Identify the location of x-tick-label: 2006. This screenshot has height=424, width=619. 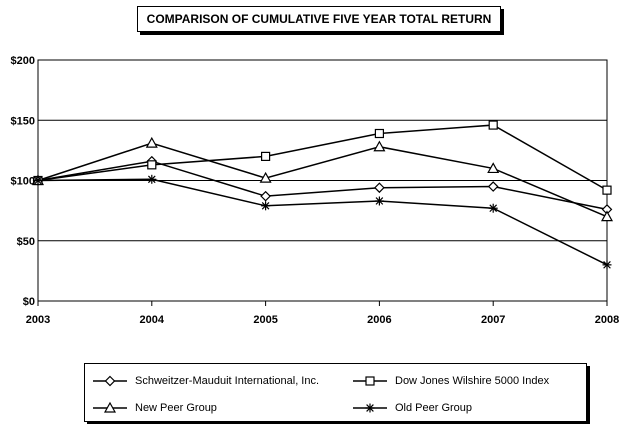
(379, 320).